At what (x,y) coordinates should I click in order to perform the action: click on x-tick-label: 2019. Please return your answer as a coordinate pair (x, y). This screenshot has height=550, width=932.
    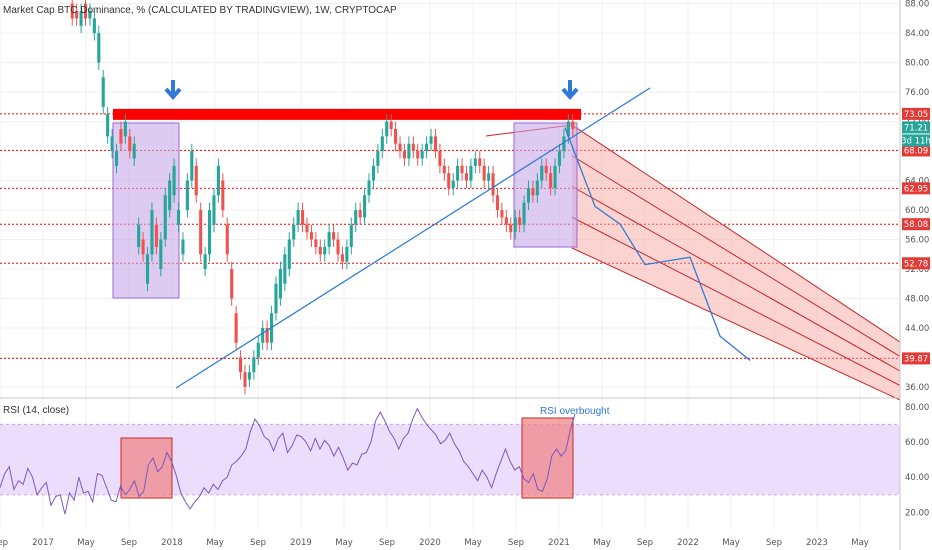
    Looking at the image, I should click on (301, 543).